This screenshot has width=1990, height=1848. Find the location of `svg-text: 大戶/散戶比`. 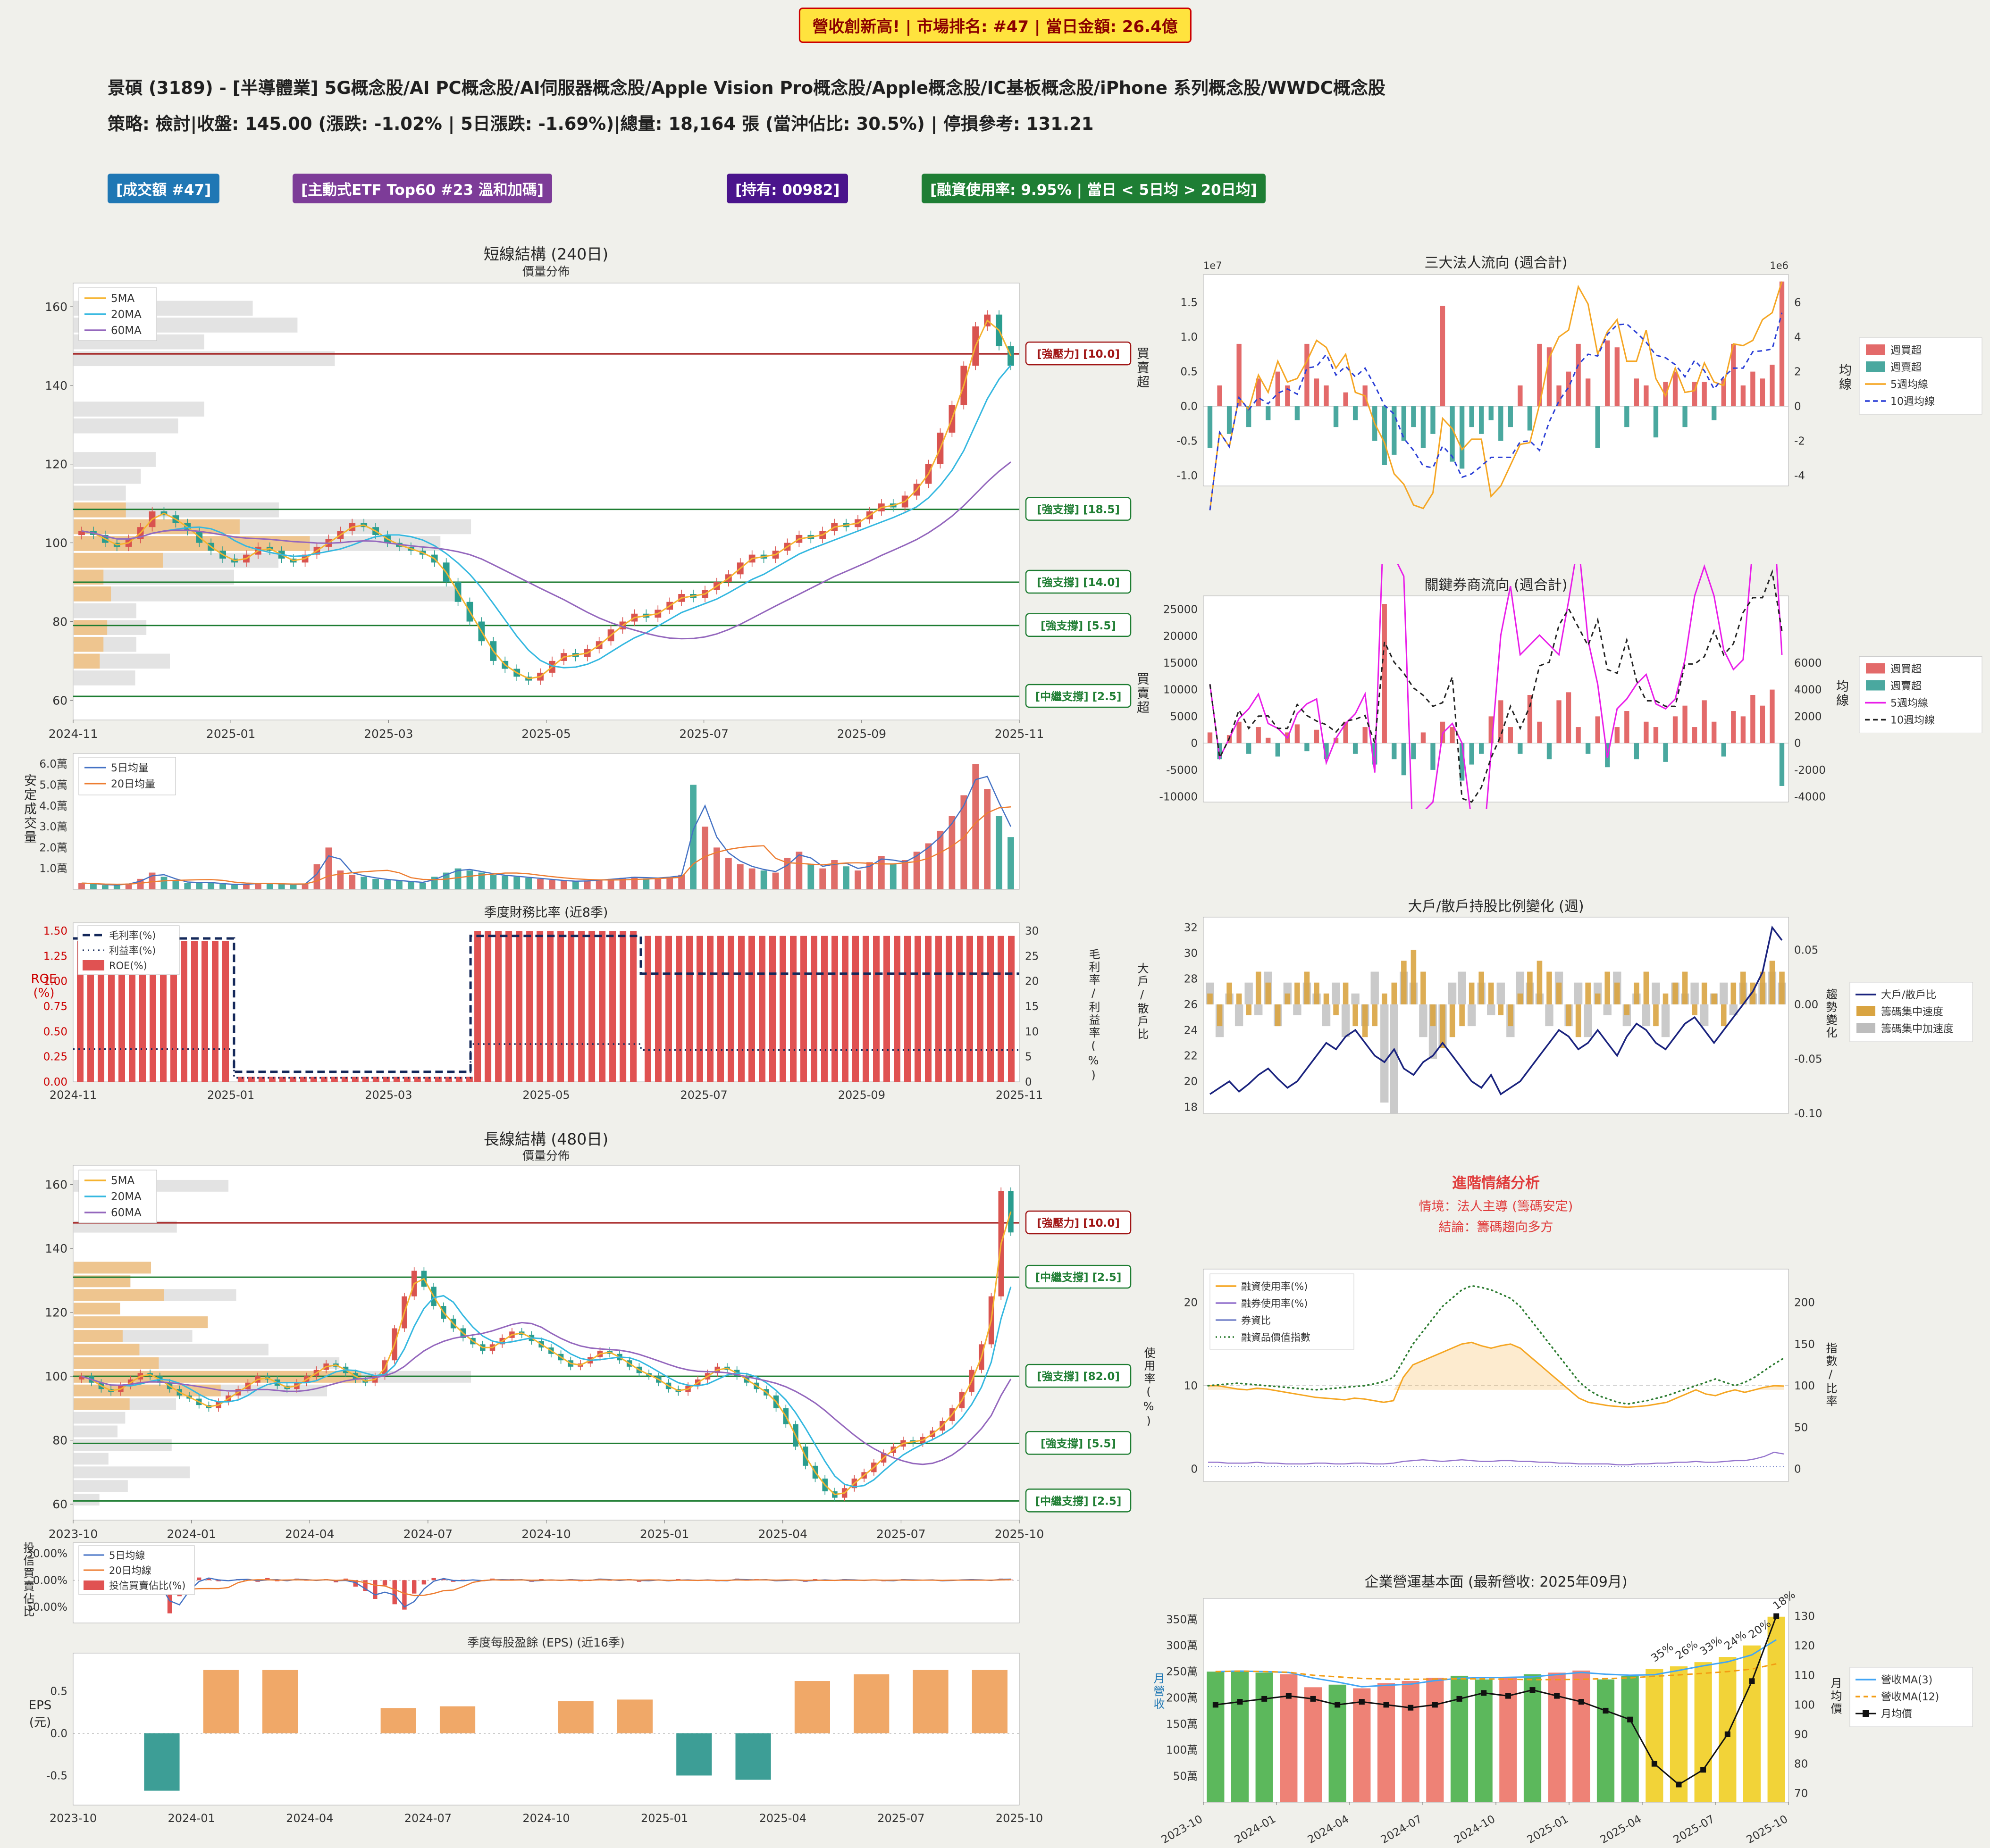

svg-text: 大戶/散戶比 is located at coordinates (1908, 995).